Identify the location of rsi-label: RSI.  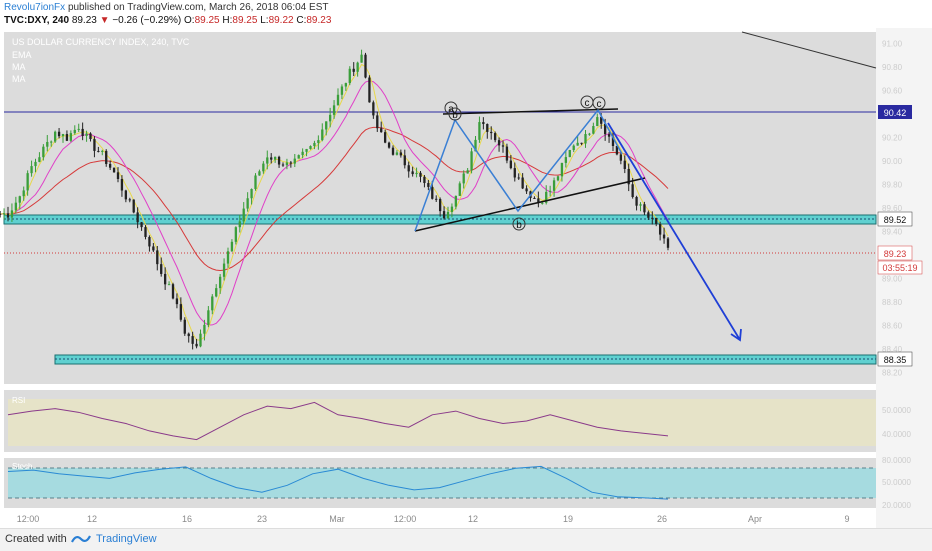
(18, 400).